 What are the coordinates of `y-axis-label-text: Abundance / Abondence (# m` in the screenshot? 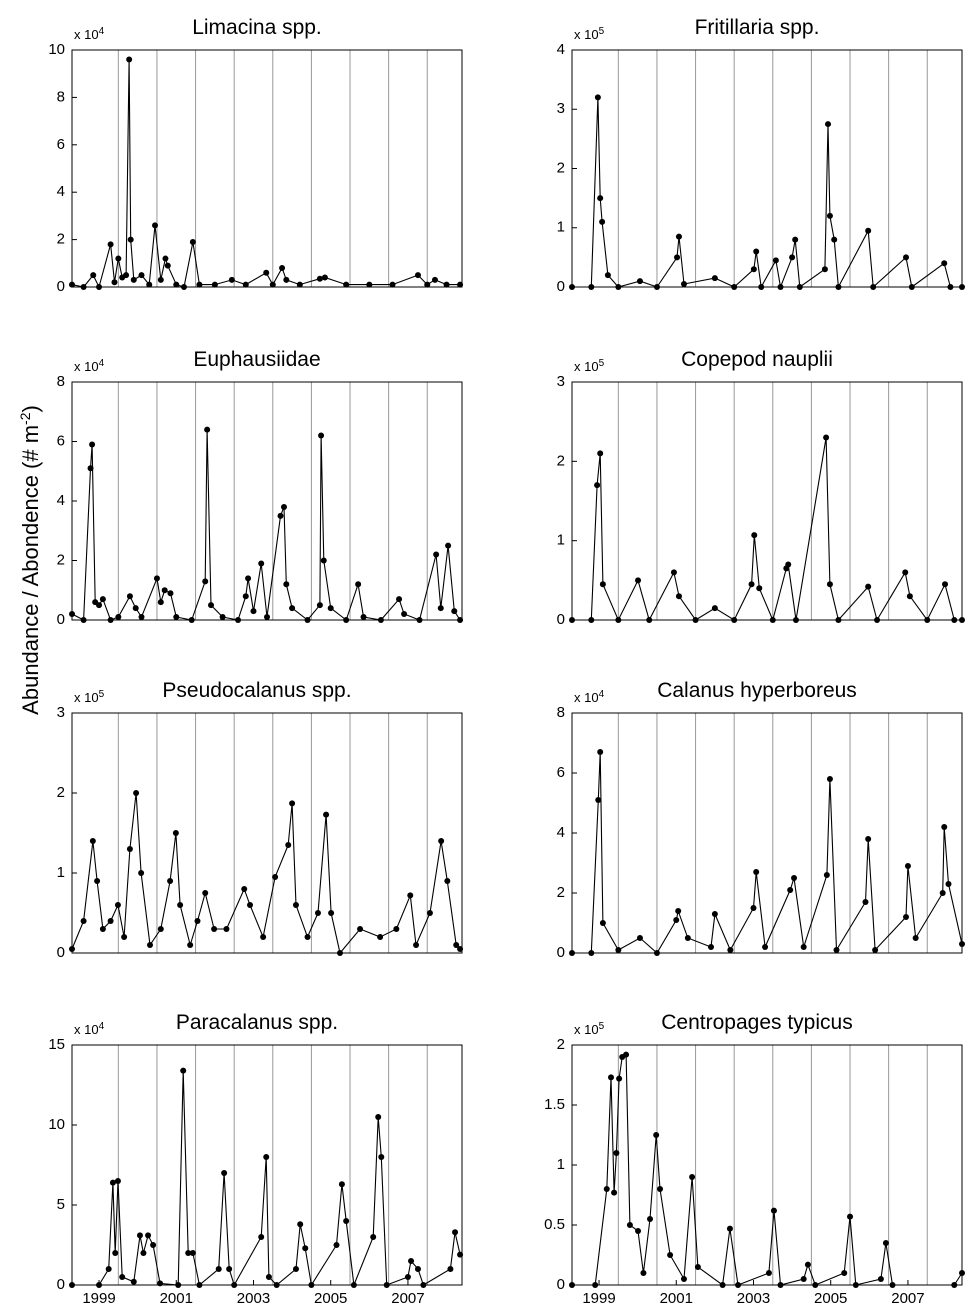 It's located at (30, 570).